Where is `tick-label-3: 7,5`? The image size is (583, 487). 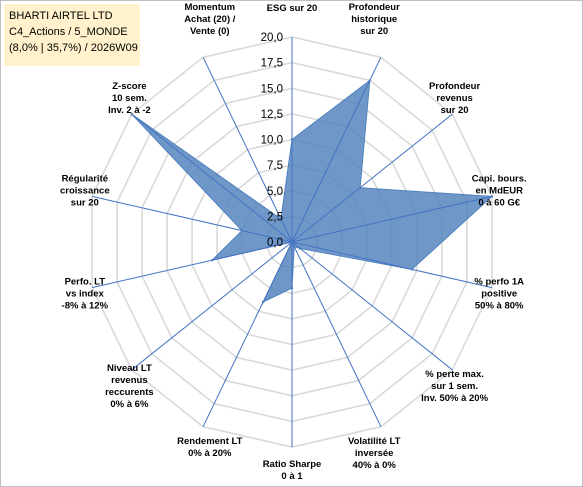 tick-label-3: 7,5 is located at coordinates (275, 166).